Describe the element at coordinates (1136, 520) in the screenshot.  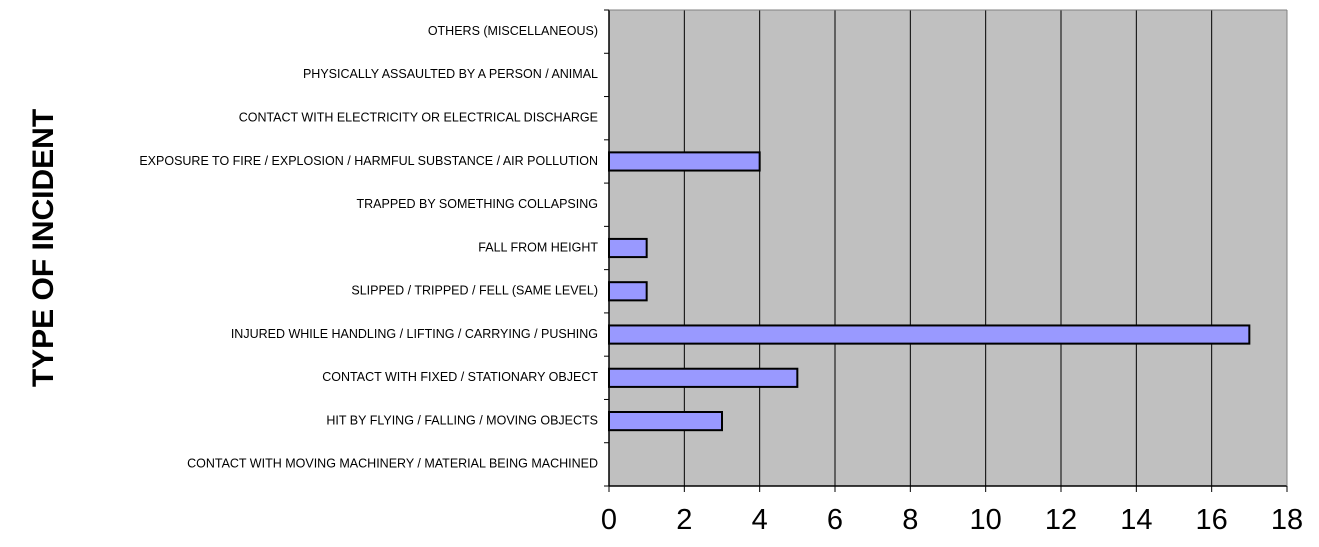
I see `x-tick-label: 14` at that location.